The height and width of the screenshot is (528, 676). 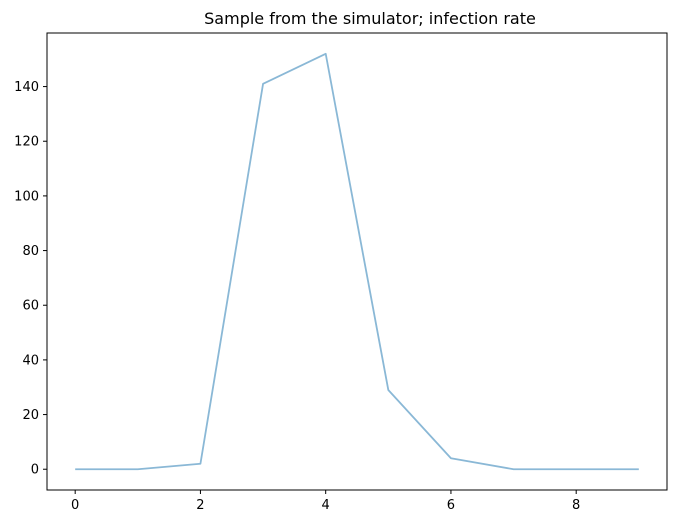 I want to click on y-tick-label: 100, so click(x=26, y=196).